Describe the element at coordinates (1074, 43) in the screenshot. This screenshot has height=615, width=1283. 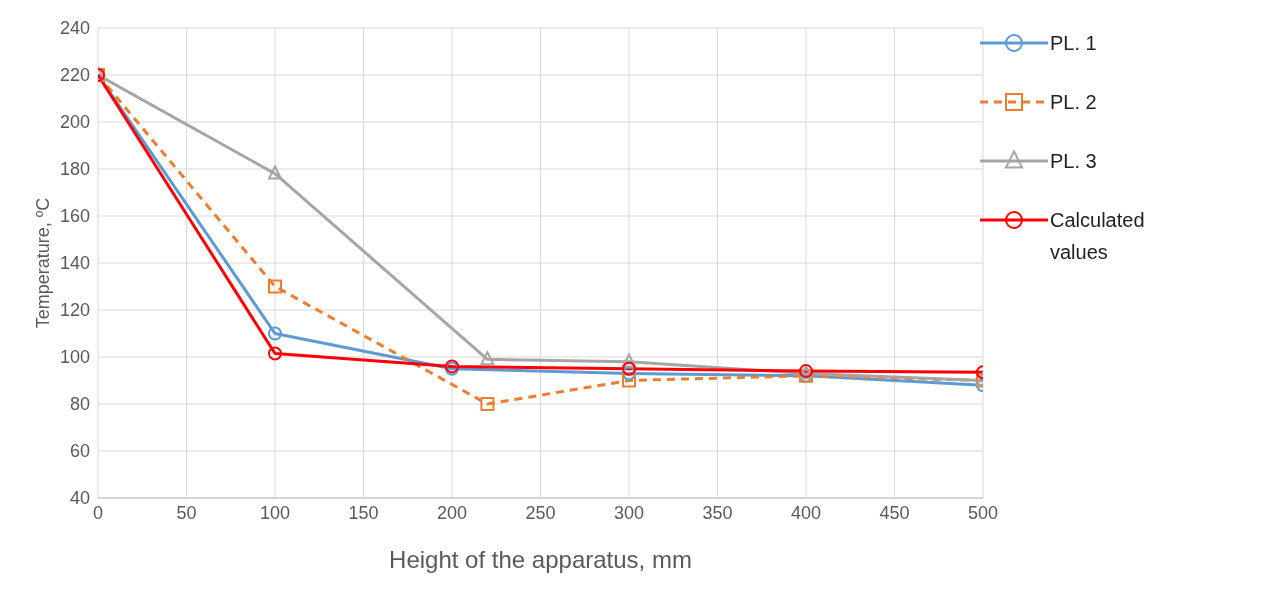
I see `legend-label: PL. 1` at that location.